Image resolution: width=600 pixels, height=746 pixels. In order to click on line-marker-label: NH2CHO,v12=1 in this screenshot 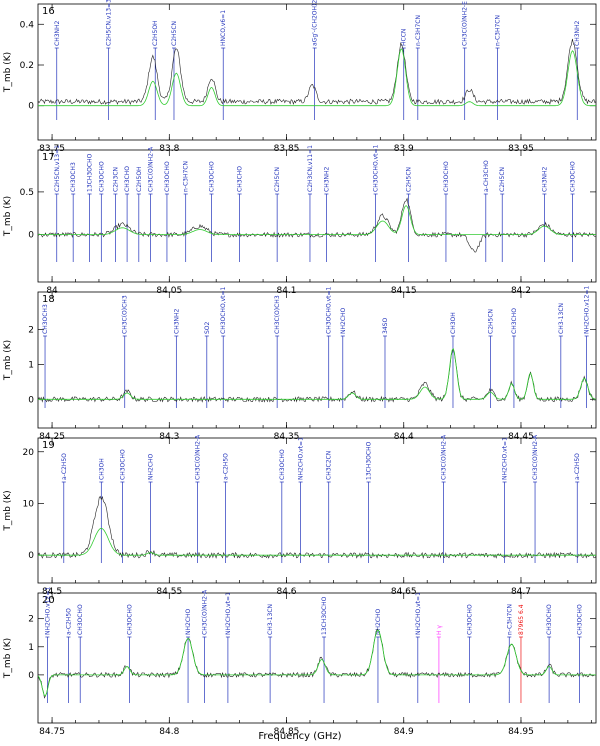, I will do `click(587, 310)`.